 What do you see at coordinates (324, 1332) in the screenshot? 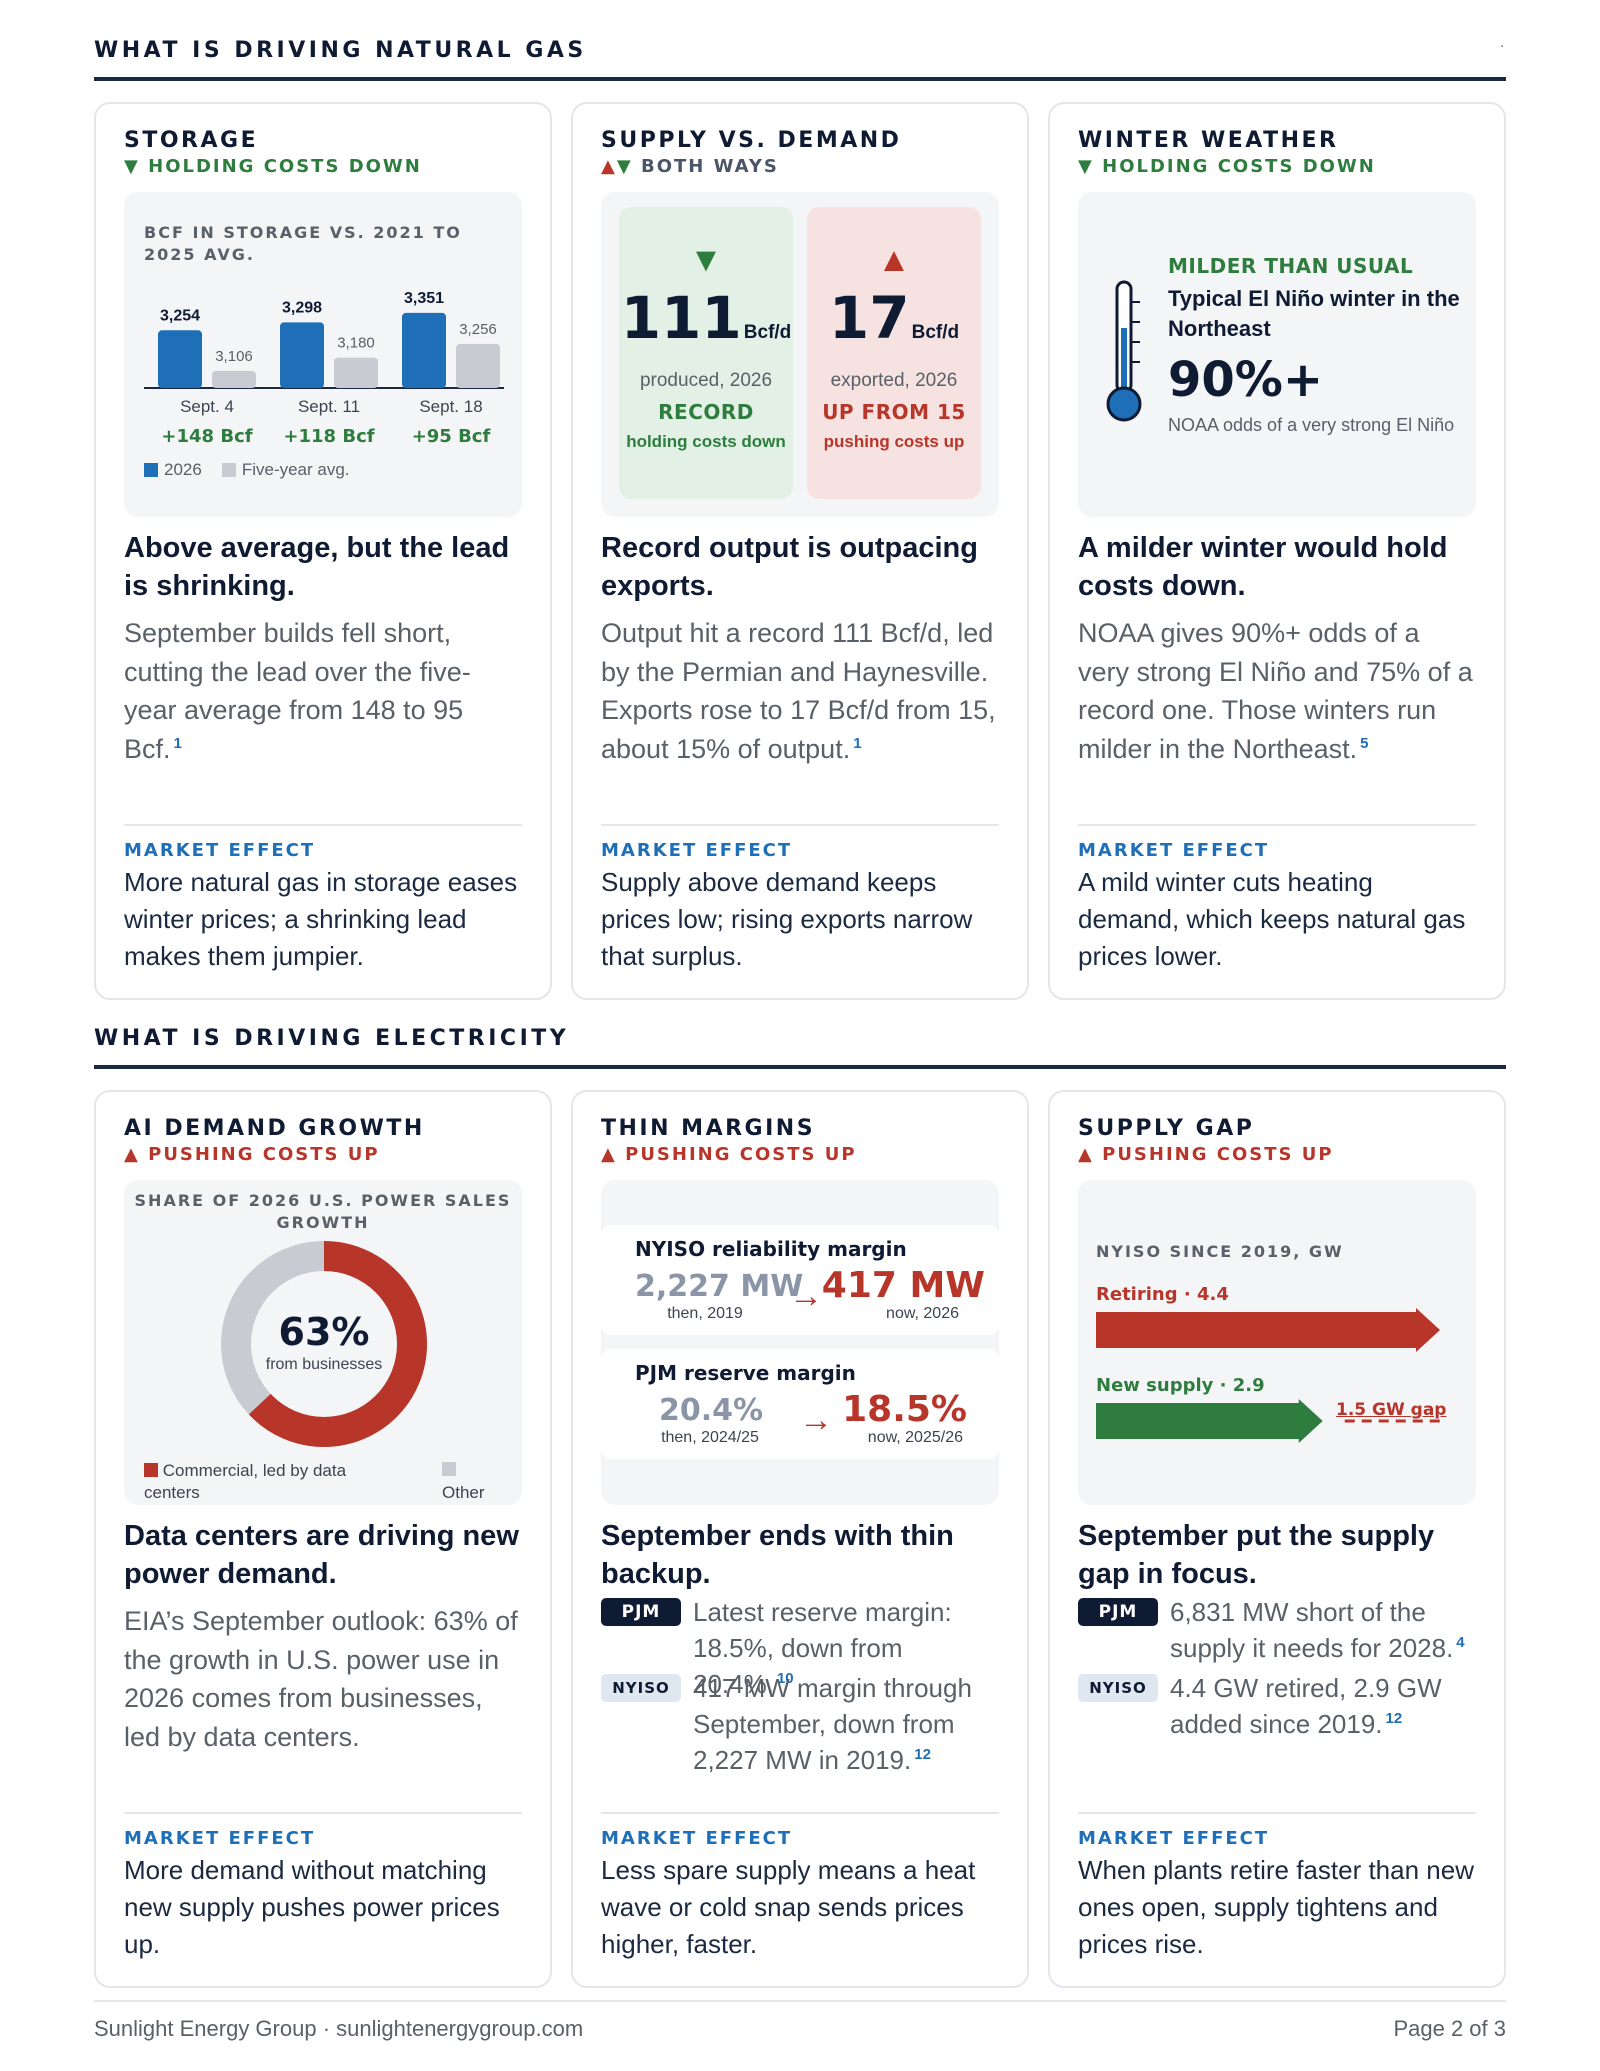
I see `donut-percent: 63%` at bounding box center [324, 1332].